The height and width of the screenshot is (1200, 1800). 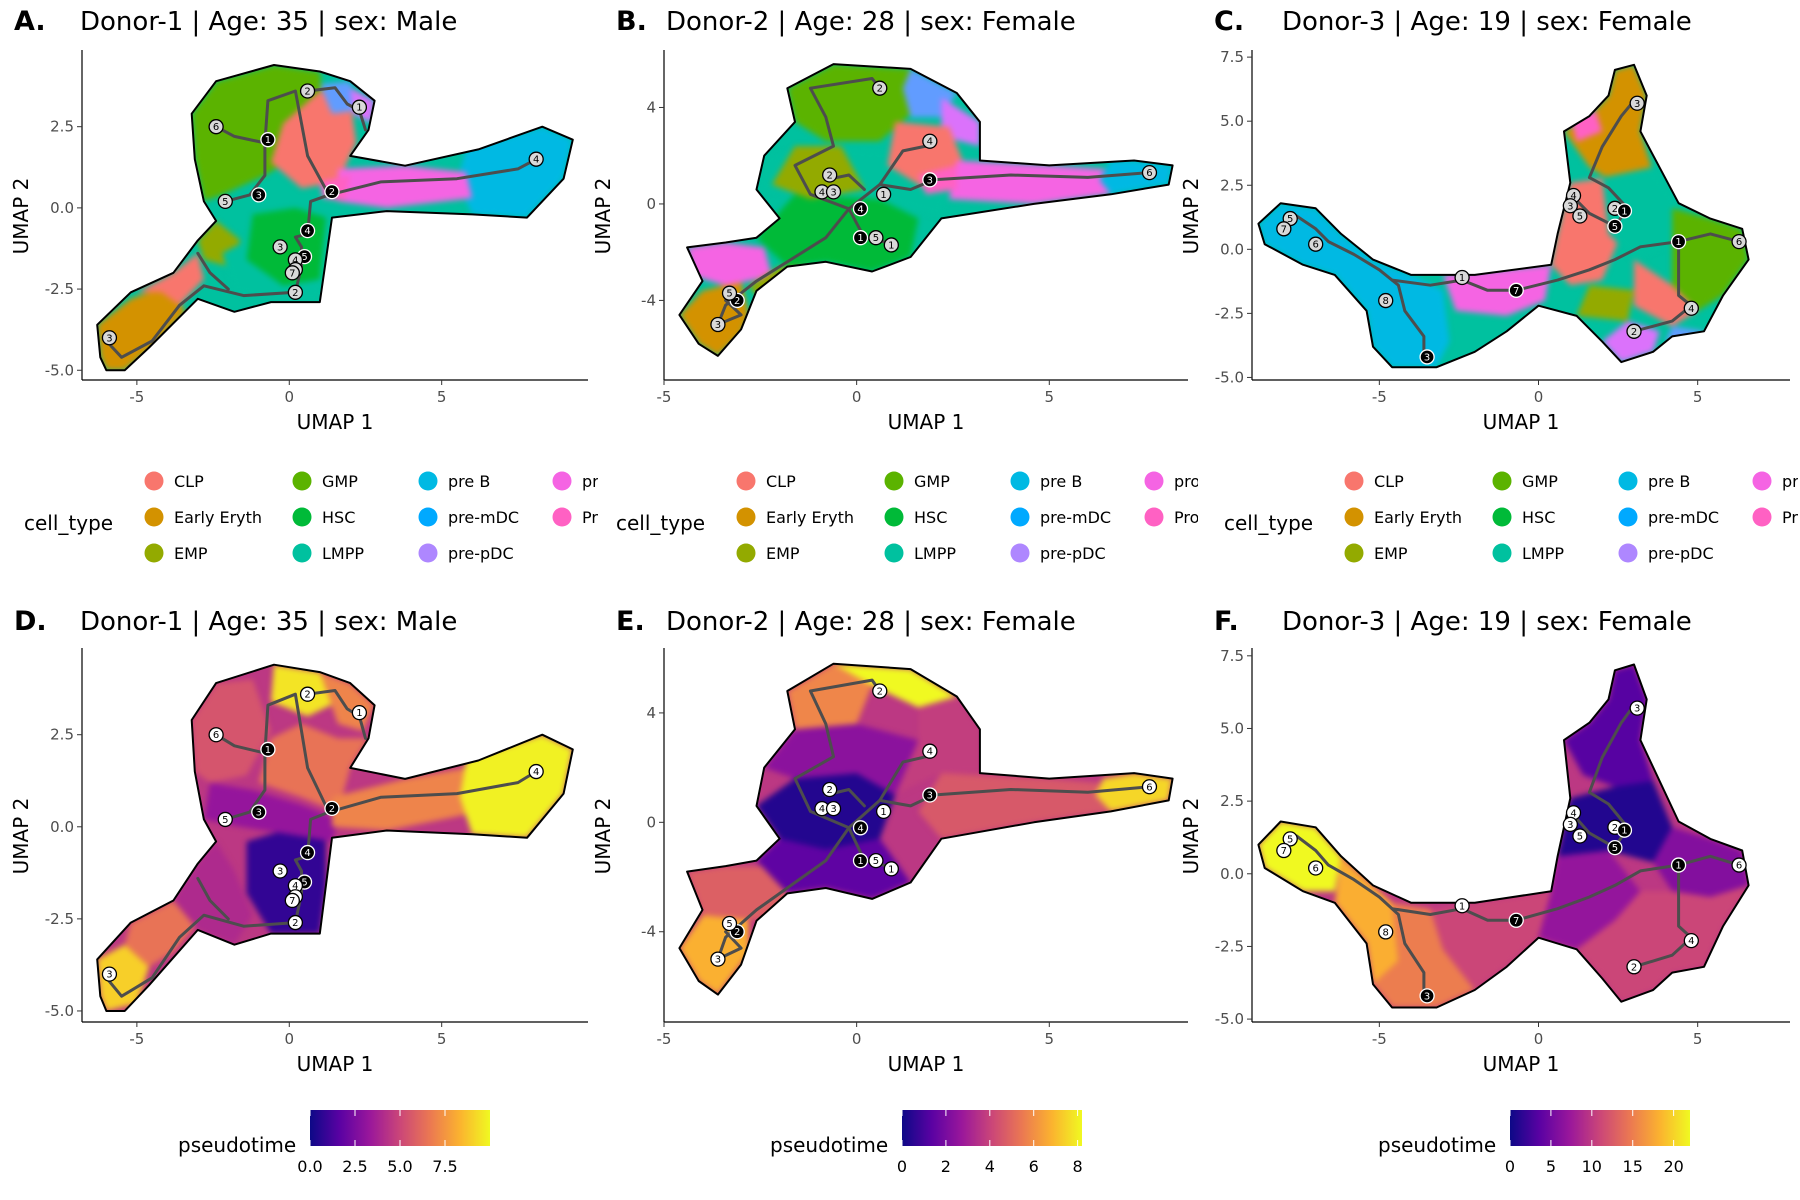 What do you see at coordinates (1534, 1143) in the screenshot?
I see `pseudotime-legend: pseudotime 0 5 10 15 20` at bounding box center [1534, 1143].